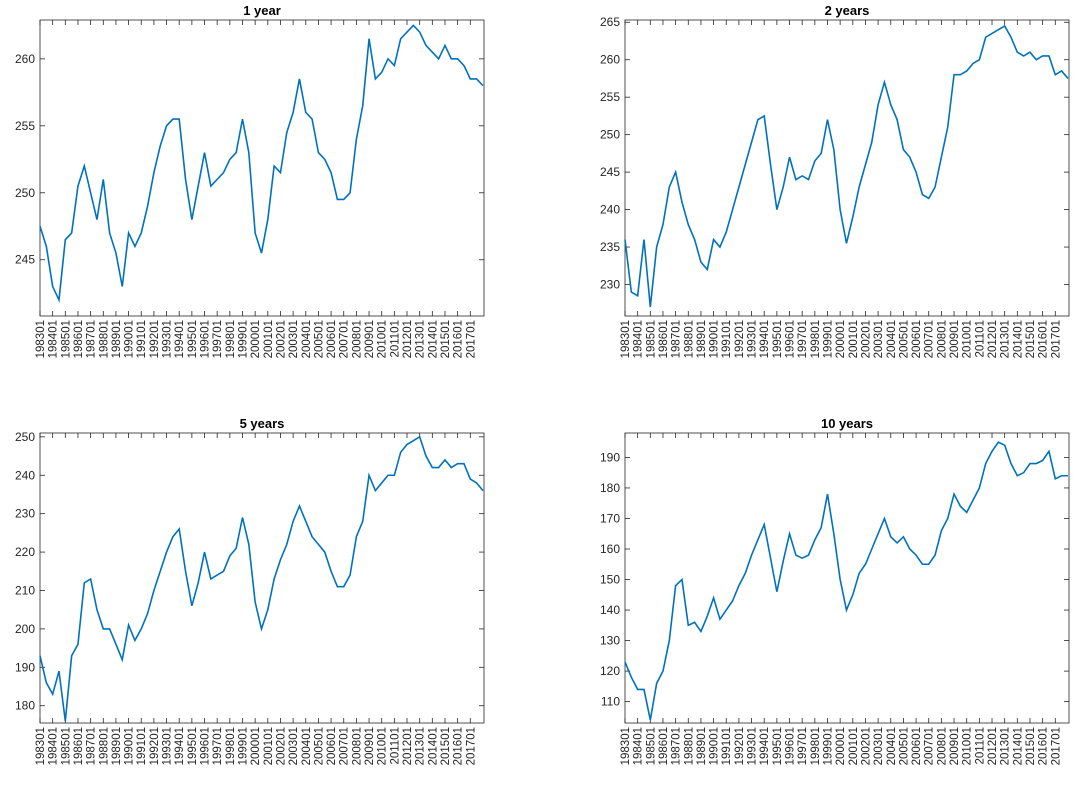 This screenshot has height=787, width=1073. What do you see at coordinates (25, 475) in the screenshot?
I see `y-tick-label: 240` at bounding box center [25, 475].